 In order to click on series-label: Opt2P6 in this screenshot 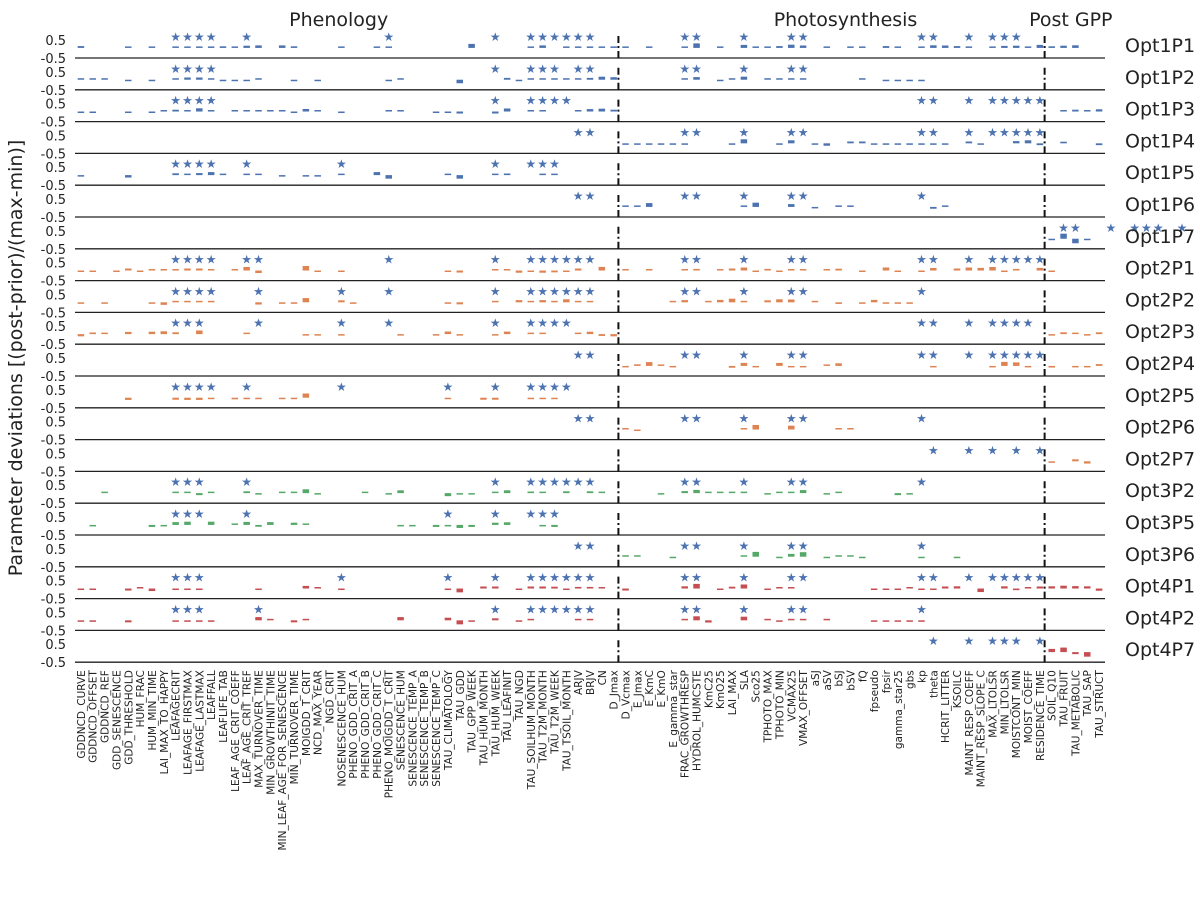, I will do `click(1160, 428)`.